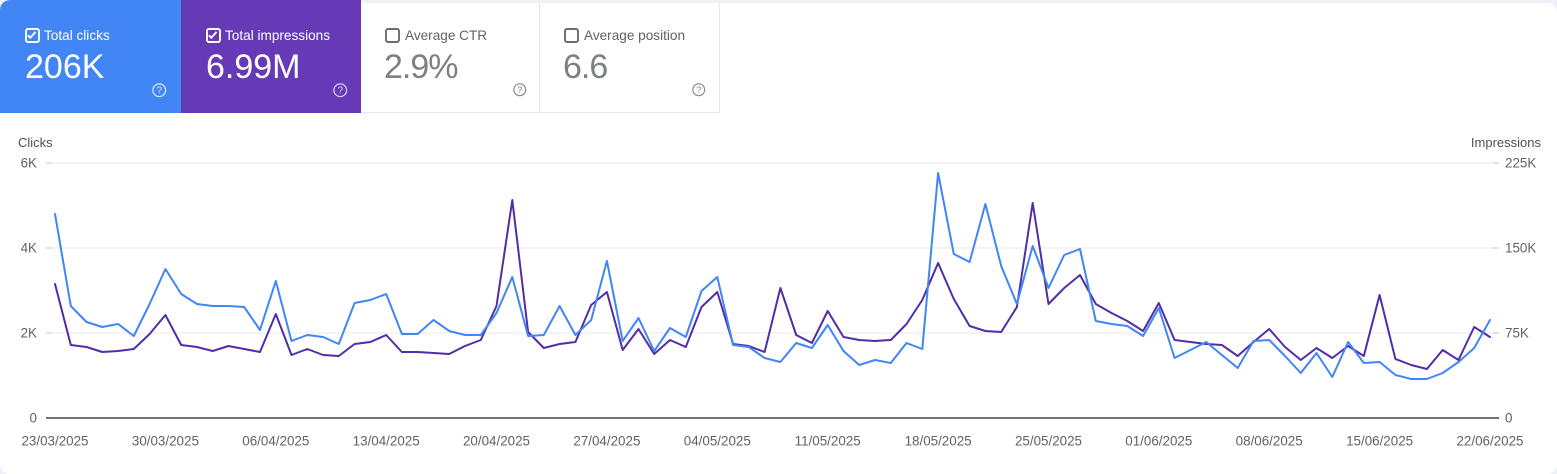 The height and width of the screenshot is (474, 1557). I want to click on svg-text: 20/04/2025, so click(496, 441).